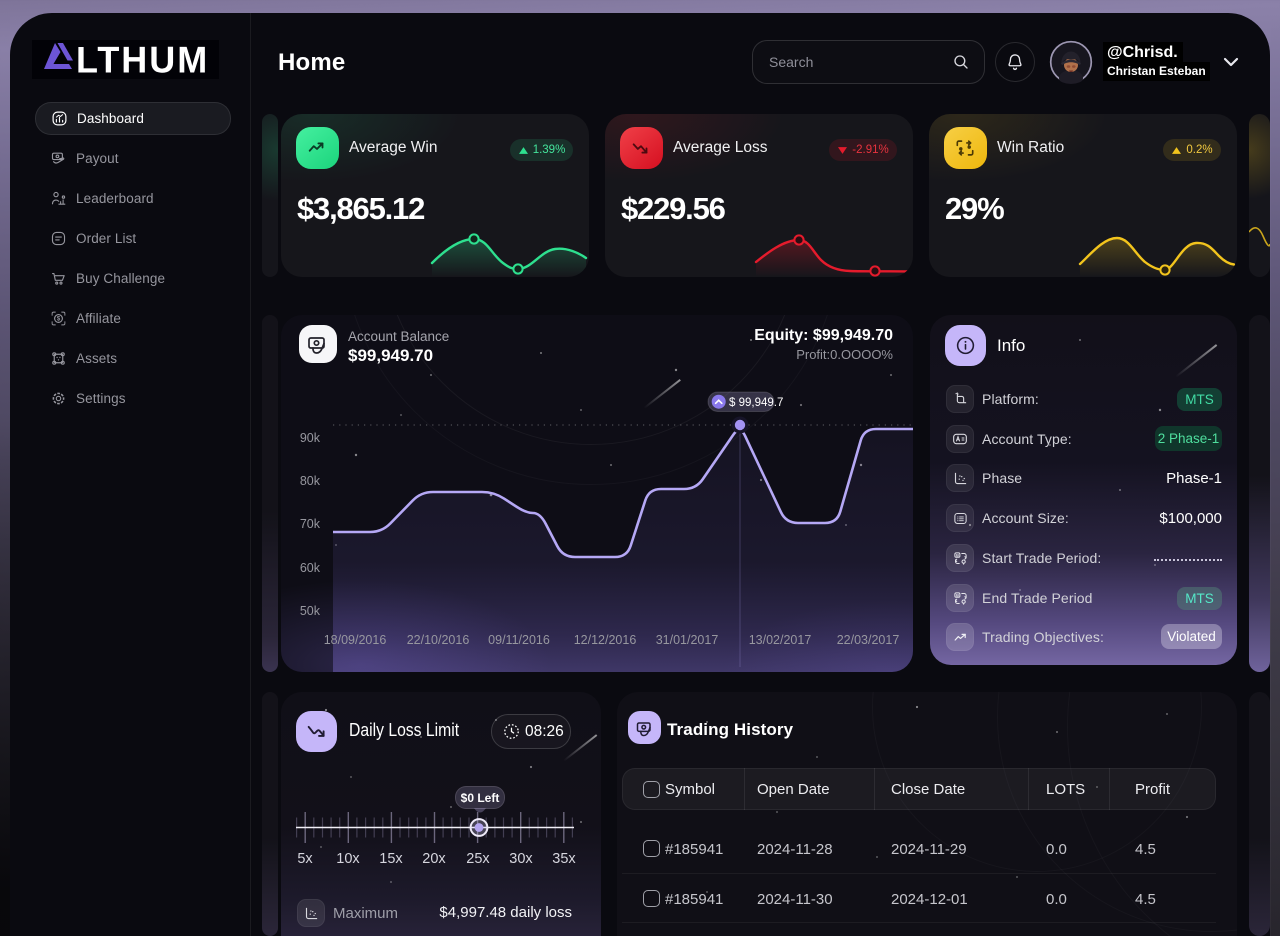 Image resolution: width=1280 pixels, height=936 pixels. Describe the element at coordinates (434, 859) in the screenshot. I see `svg-text: 20x` at that location.